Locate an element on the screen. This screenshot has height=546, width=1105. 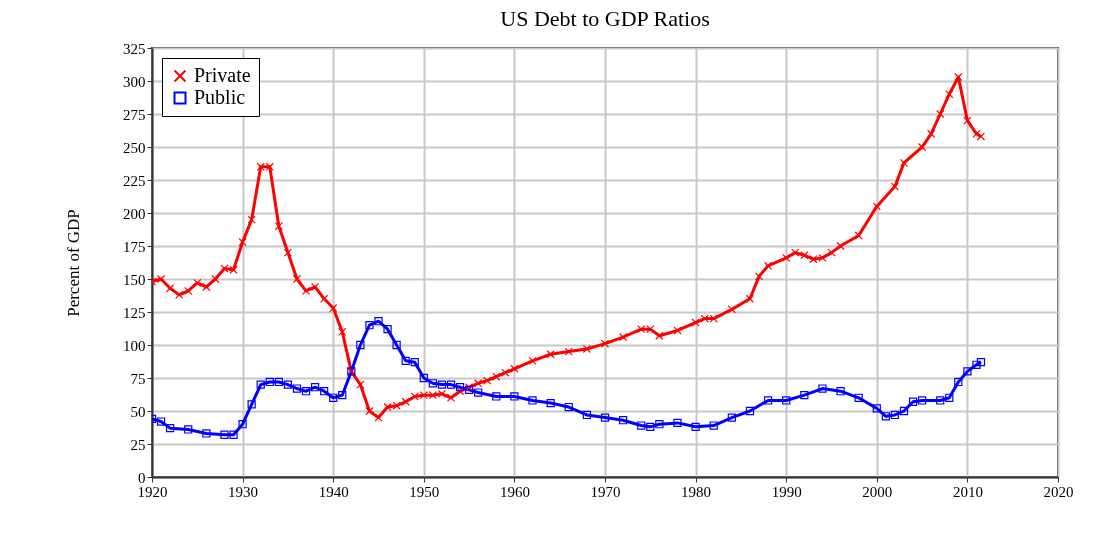
y-tick-label: 300 is located at coordinates (134, 81).